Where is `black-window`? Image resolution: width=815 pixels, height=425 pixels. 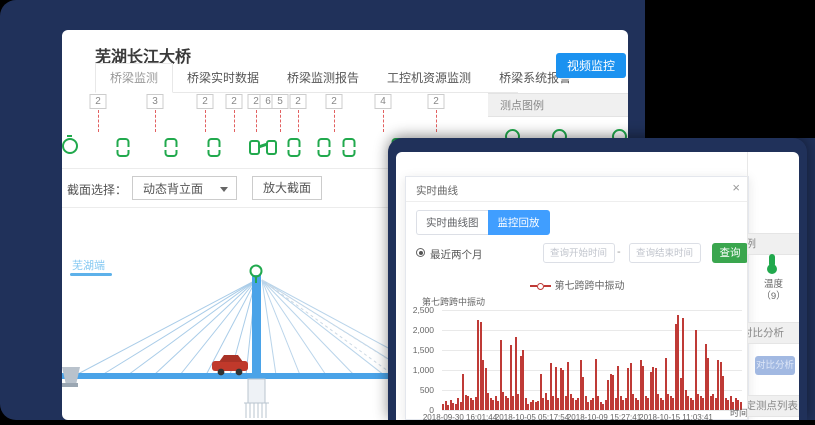 black-window is located at coordinates (730, 69).